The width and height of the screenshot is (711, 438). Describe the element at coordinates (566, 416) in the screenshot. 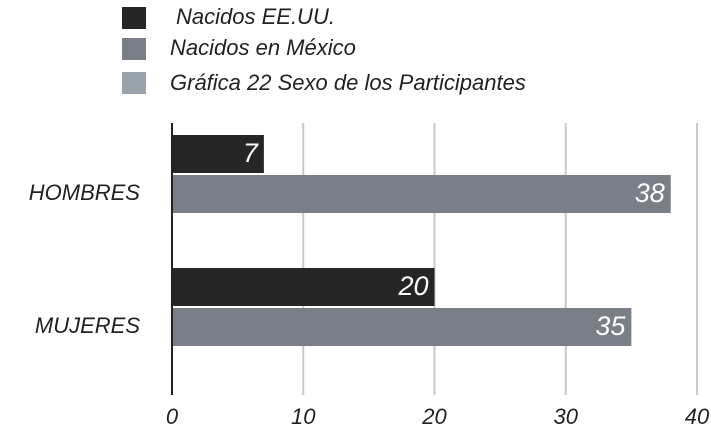

I see `x-tick-label: 30` at that location.